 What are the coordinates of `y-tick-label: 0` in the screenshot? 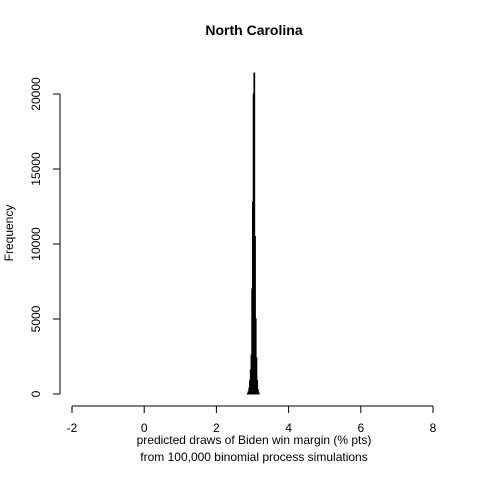 It's located at (36, 393).